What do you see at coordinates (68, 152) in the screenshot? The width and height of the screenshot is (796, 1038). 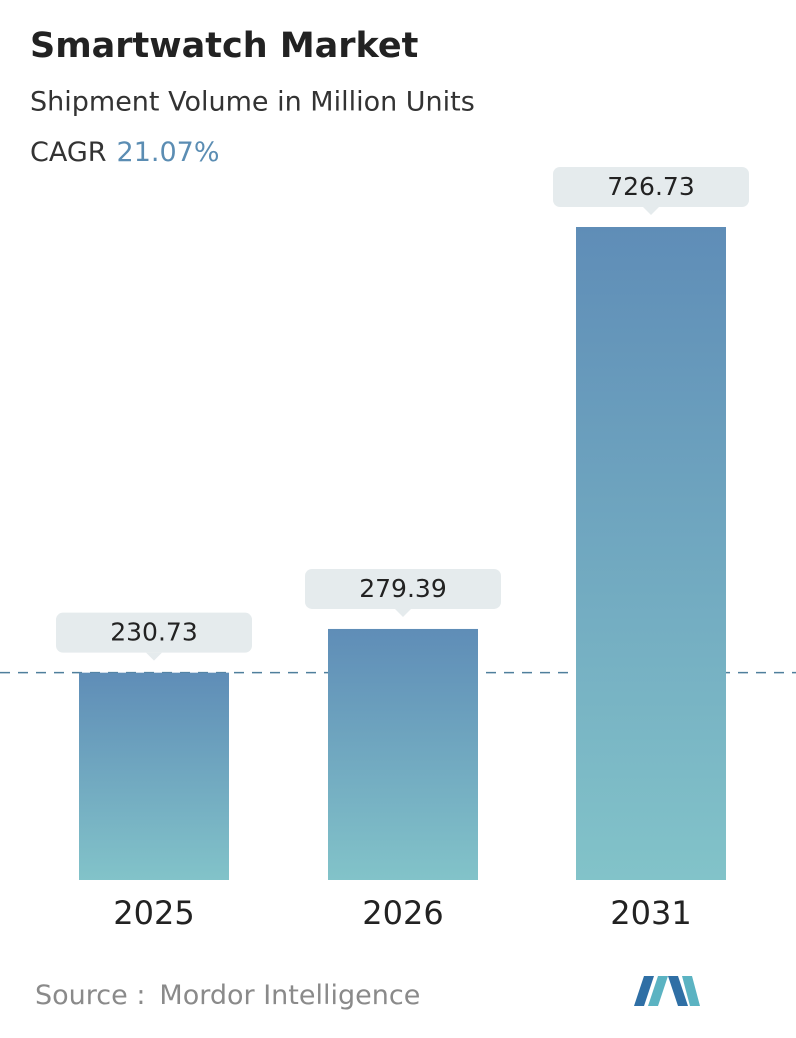 I see `cagr-label: CAGR` at bounding box center [68, 152].